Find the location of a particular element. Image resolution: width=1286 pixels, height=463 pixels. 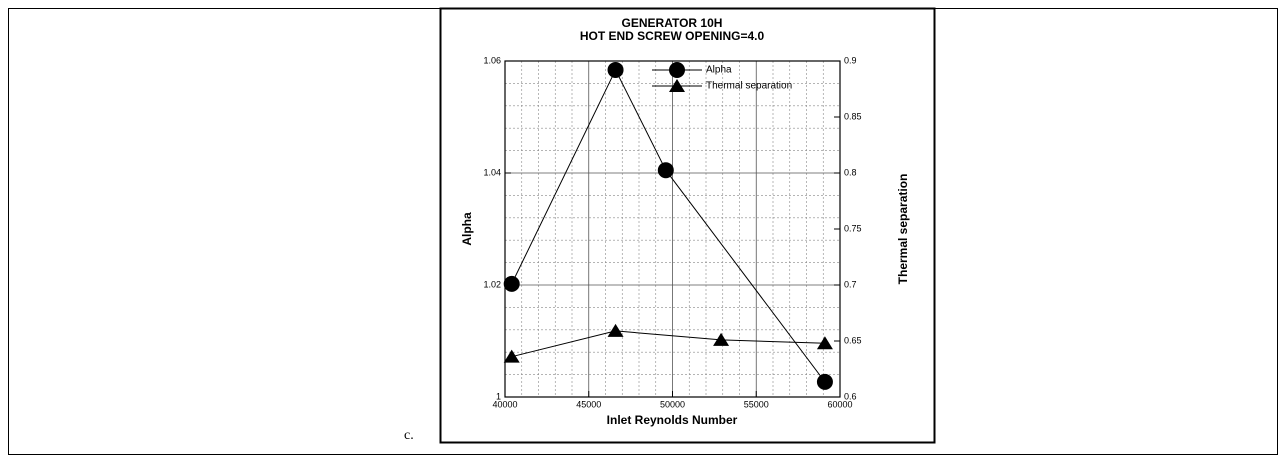

series-line is located at coordinates (668, 344).